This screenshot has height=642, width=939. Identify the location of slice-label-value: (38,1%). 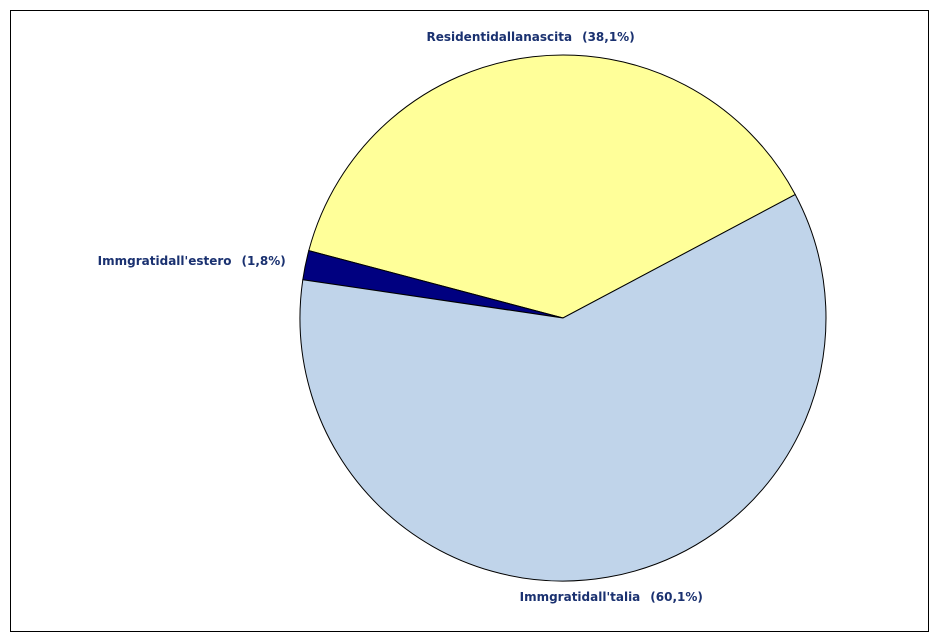
(608, 36).